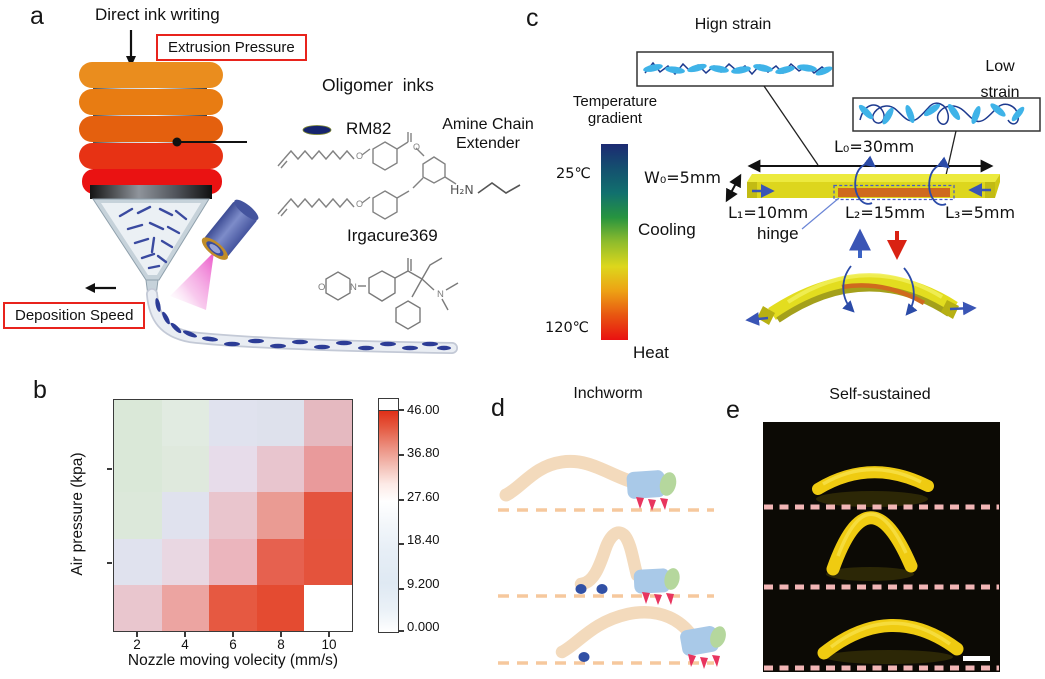 Image resolution: width=1045 pixels, height=679 pixels. I want to click on heatmap-cell-r2c4, so click(328, 515).